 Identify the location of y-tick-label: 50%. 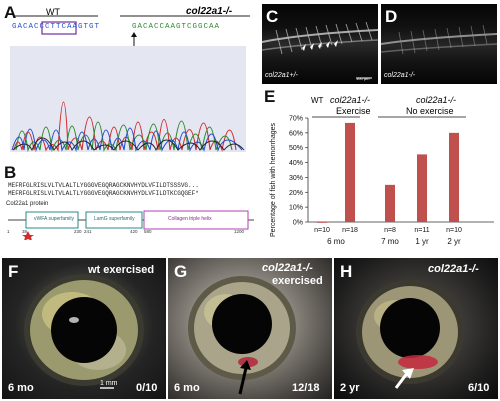
(296, 148).